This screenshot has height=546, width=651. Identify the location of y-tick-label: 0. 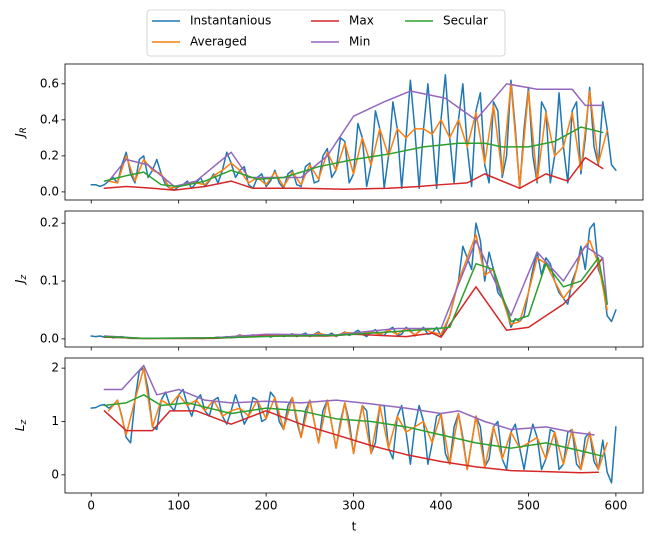
(55, 474).